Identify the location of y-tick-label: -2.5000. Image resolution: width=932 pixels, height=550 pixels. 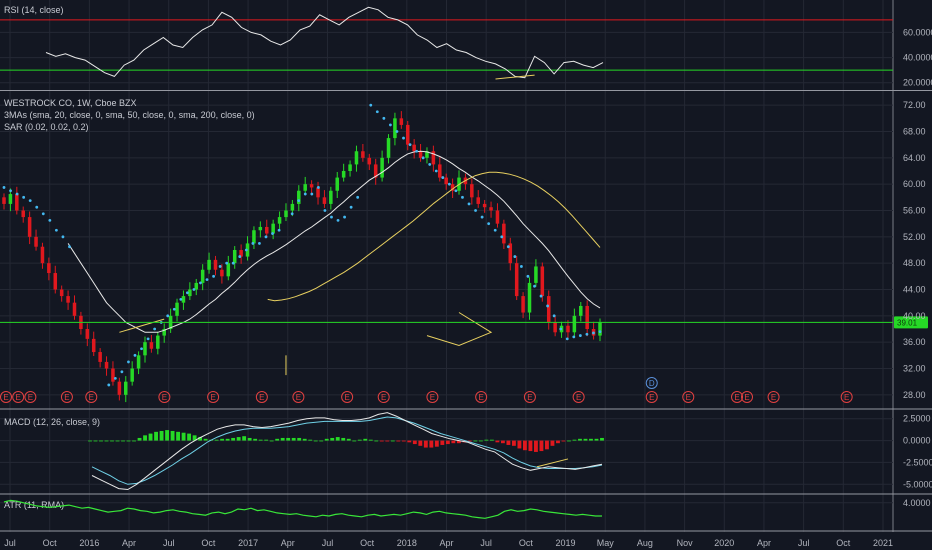
(917, 462).